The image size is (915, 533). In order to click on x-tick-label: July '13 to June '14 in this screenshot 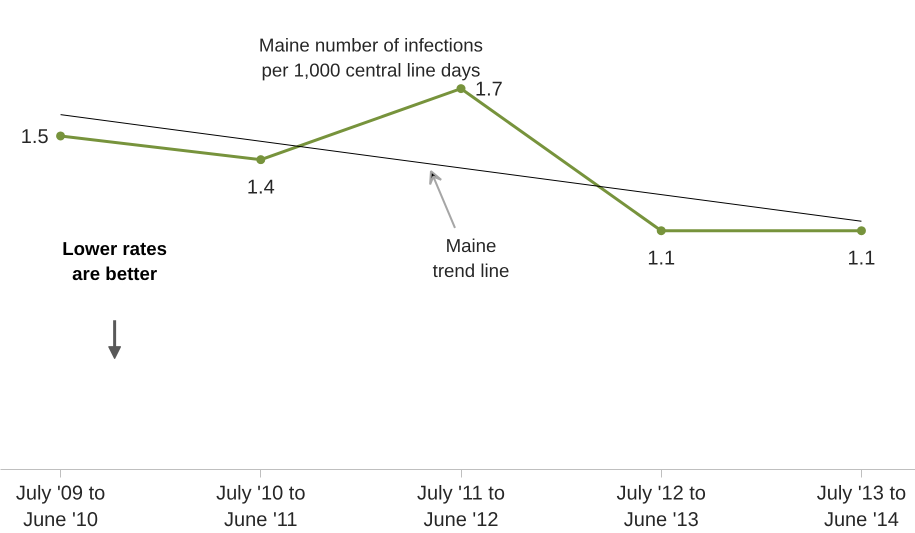, I will do `click(861, 506)`.